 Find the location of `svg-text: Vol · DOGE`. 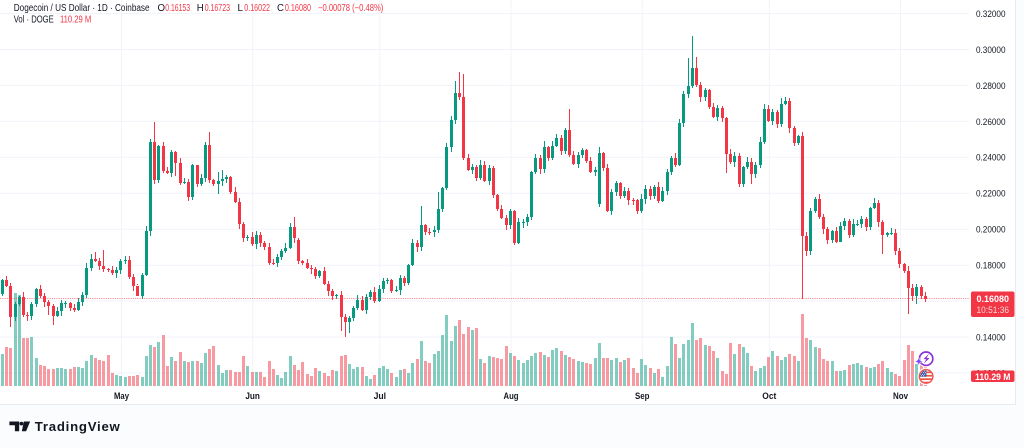

svg-text: Vol · DOGE is located at coordinates (34, 20).